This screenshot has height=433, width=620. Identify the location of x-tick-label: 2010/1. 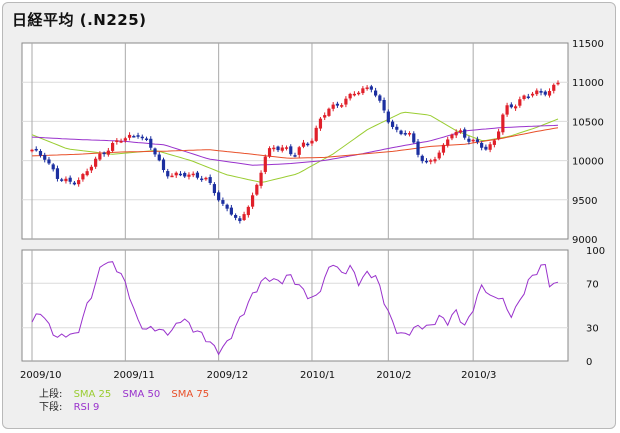
(317, 375).